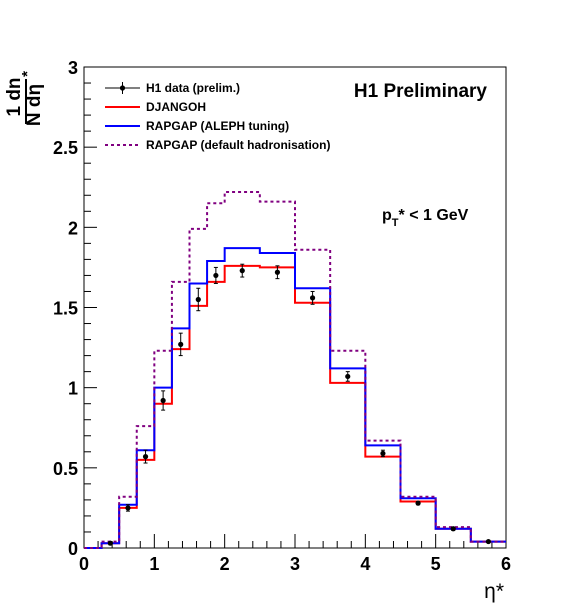 Image resolution: width=567 pixels, height=613 pixels. I want to click on legend-entry: H1 data (prelim.), so click(172, 88).